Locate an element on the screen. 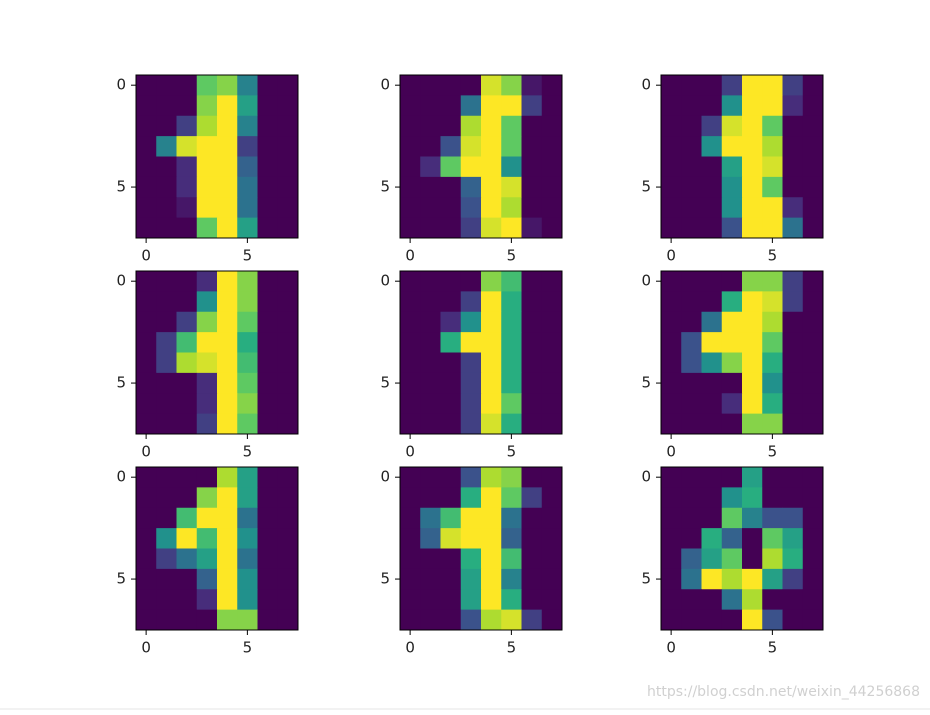  x-tick-label: 0 is located at coordinates (146, 452).